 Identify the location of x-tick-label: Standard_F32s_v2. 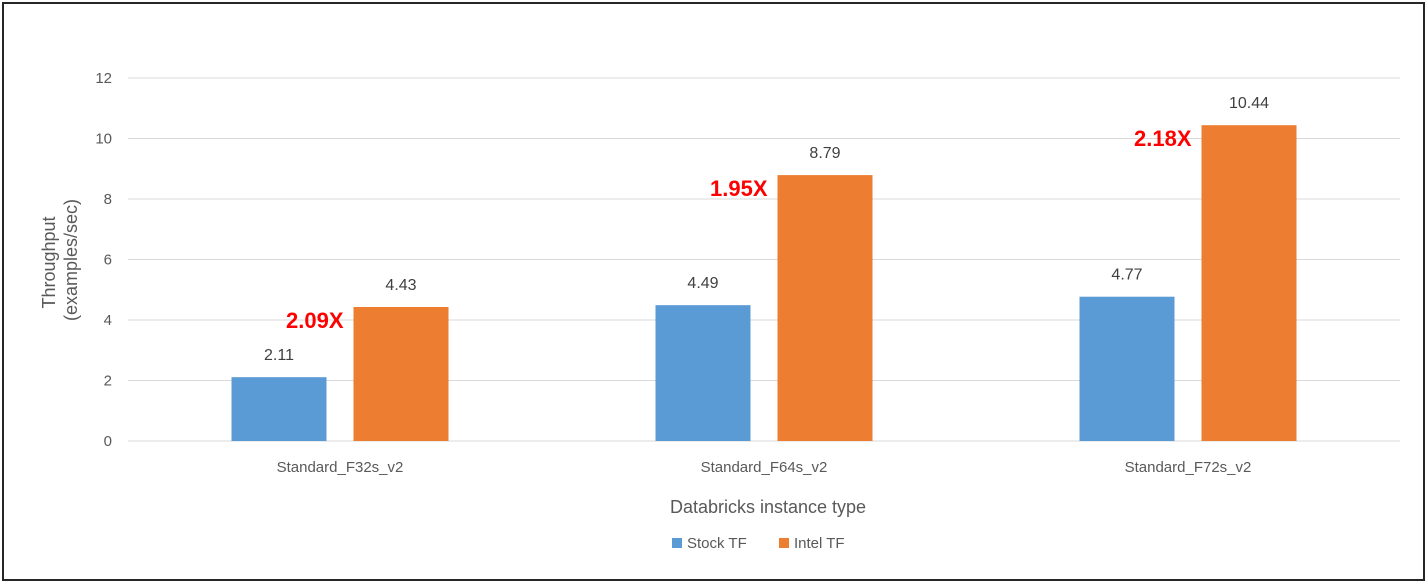
(340, 467).